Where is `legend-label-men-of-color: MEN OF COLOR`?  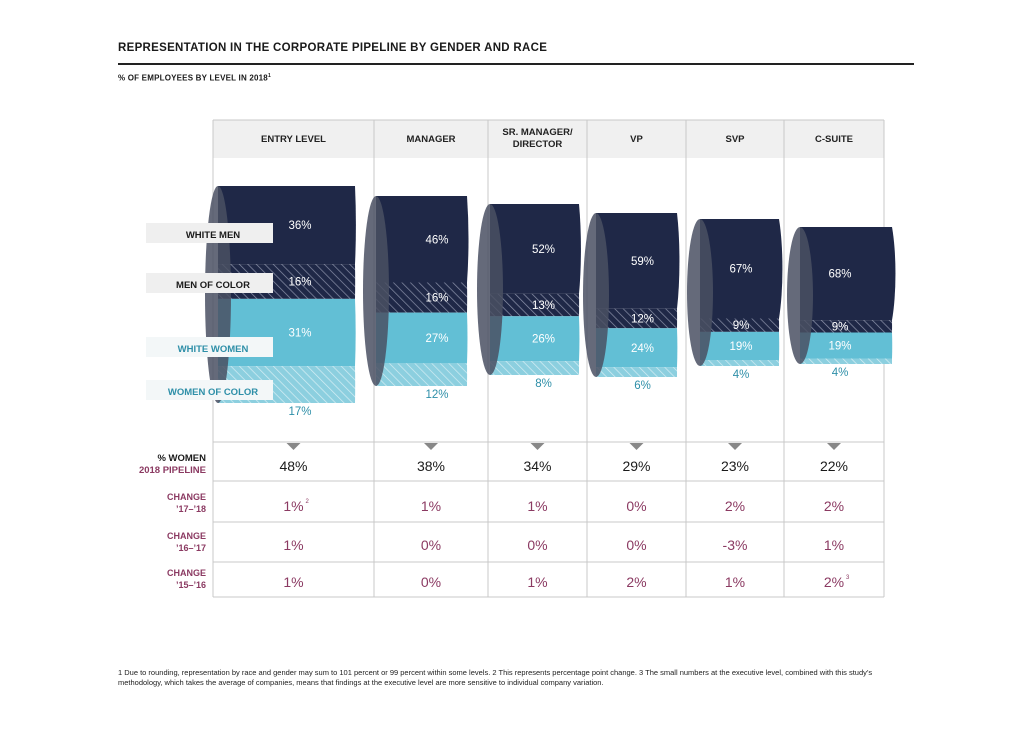 legend-label-men-of-color: MEN OF COLOR is located at coordinates (213, 285).